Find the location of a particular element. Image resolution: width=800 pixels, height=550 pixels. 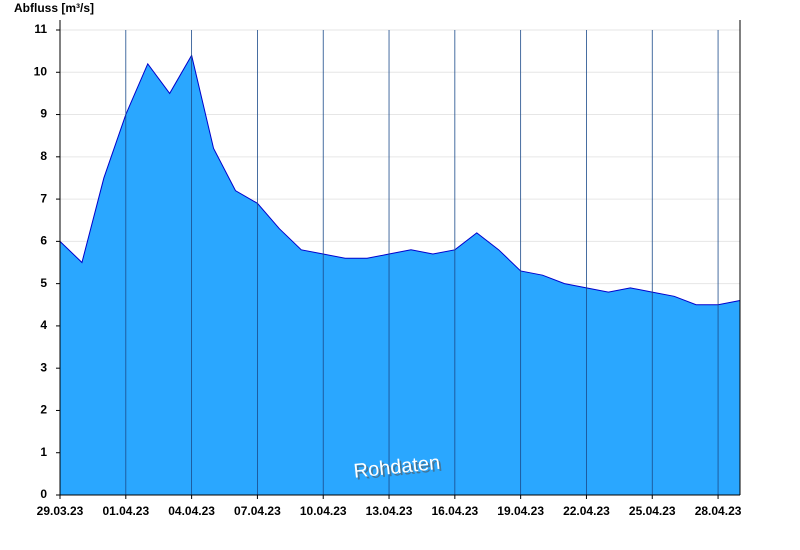

x-tick-label: 28.04.23 is located at coordinates (718, 511).